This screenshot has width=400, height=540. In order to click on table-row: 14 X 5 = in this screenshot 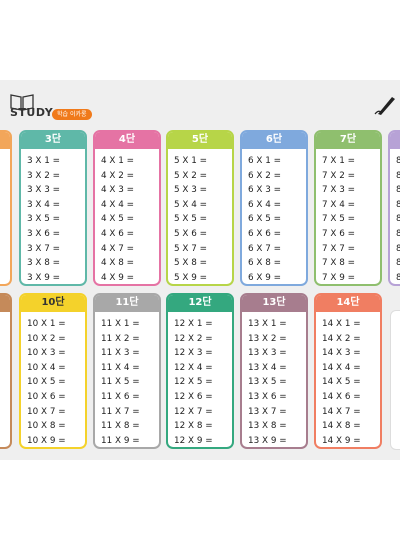, I will do `click(341, 382)`.